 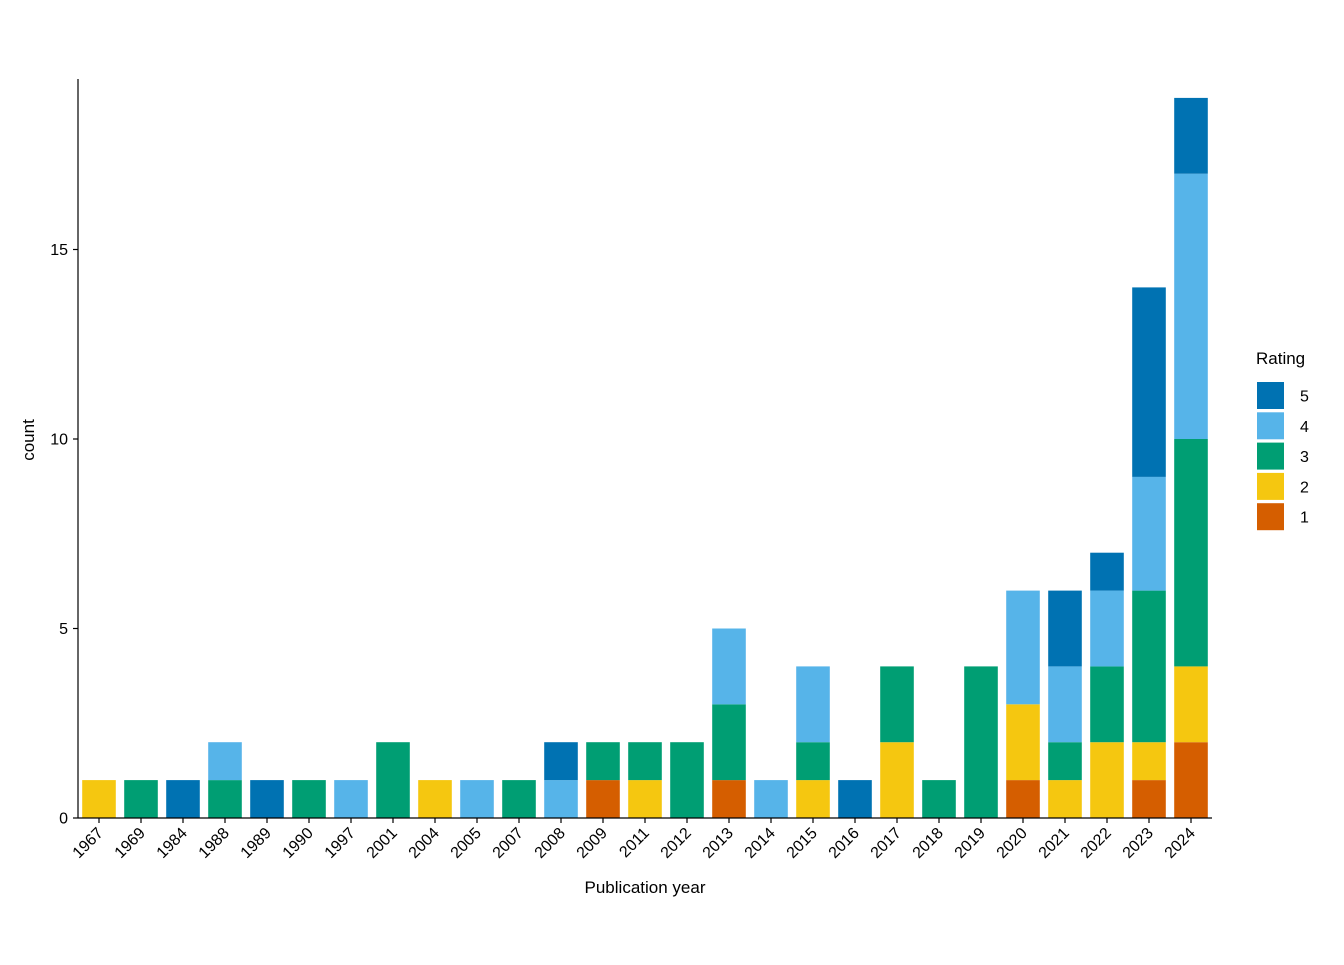 What do you see at coordinates (676, 843) in the screenshot?
I see `x-tick-label: 2012` at bounding box center [676, 843].